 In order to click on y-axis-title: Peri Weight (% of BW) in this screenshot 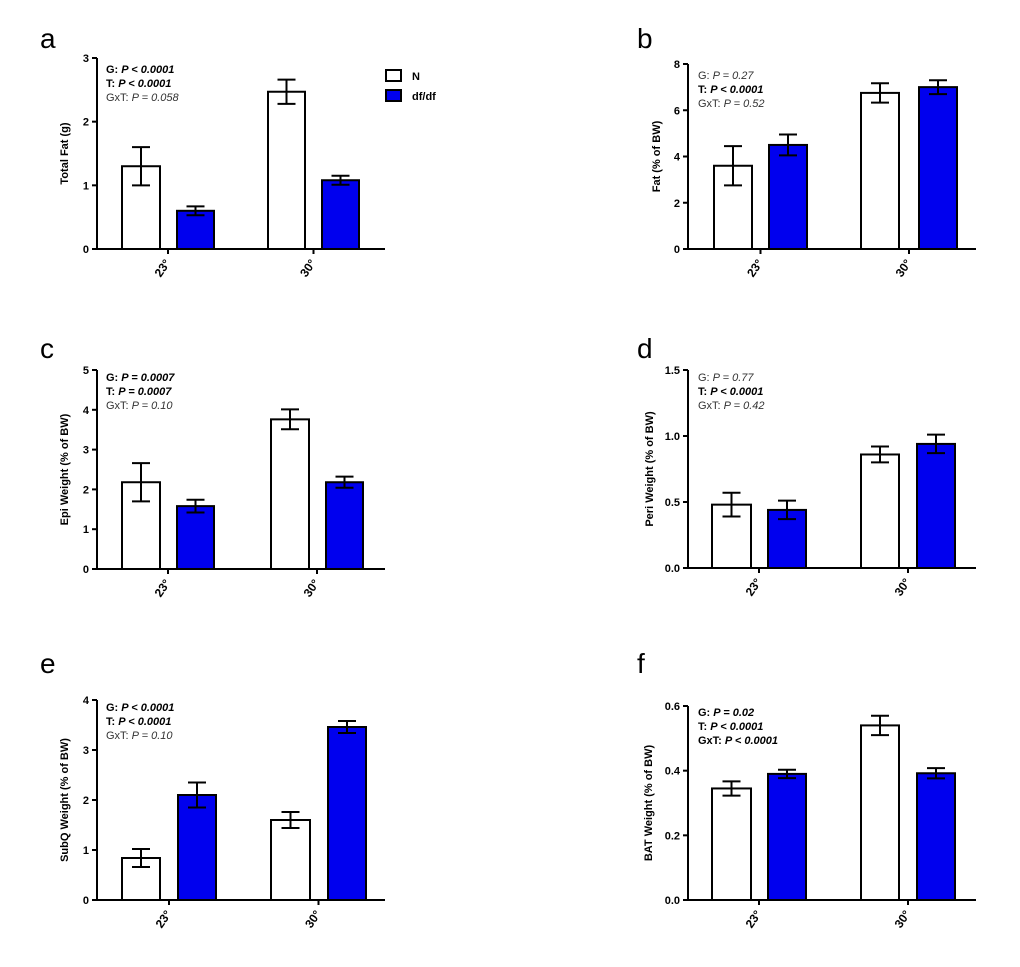, I will do `click(650, 469)`.